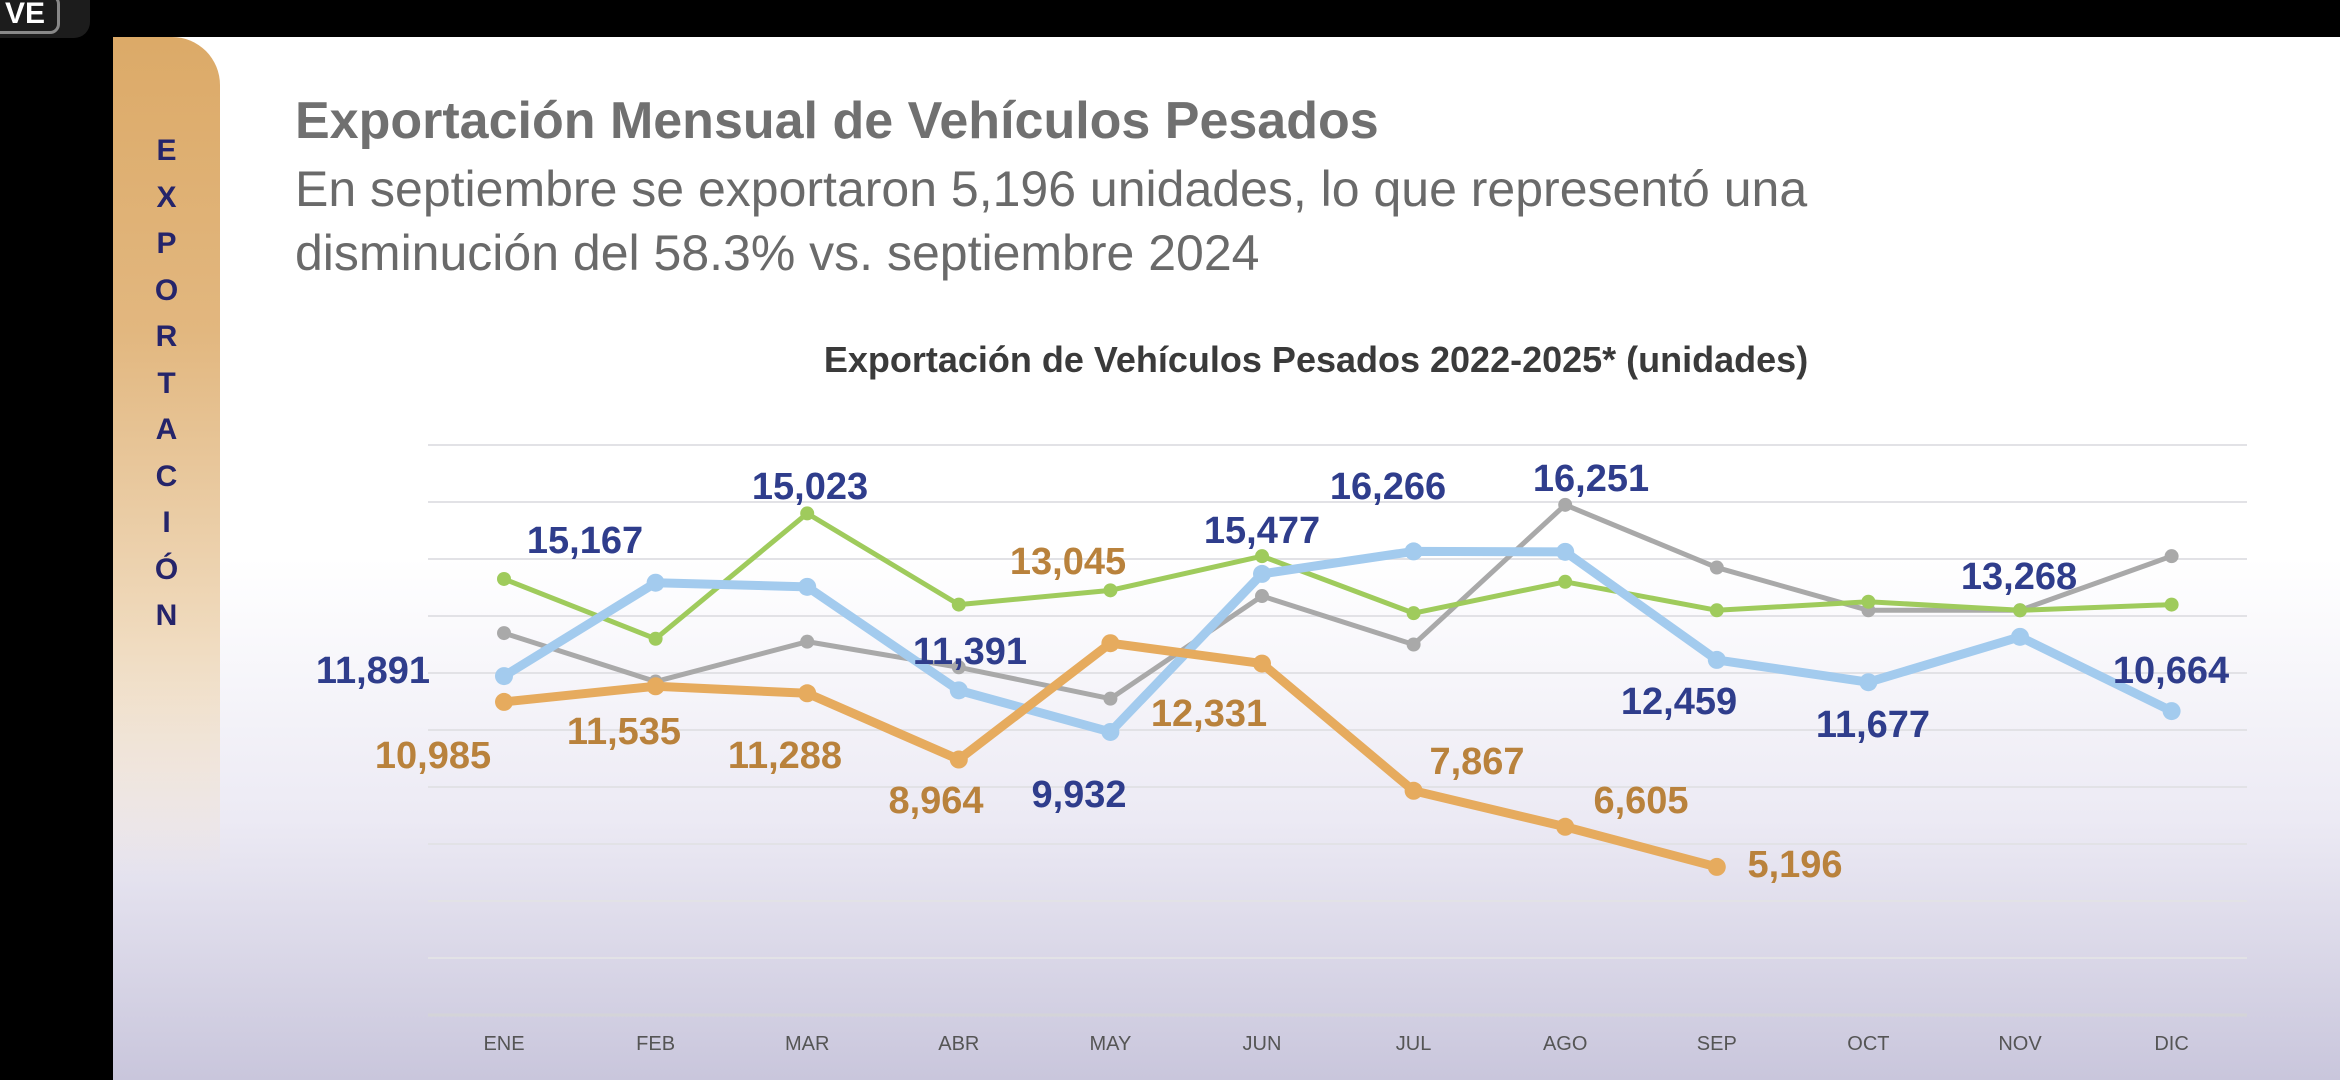 Image resolution: width=2340 pixels, height=1080 pixels. Describe the element at coordinates (1414, 1044) in the screenshot. I see `x-tick-label: JUL` at that location.